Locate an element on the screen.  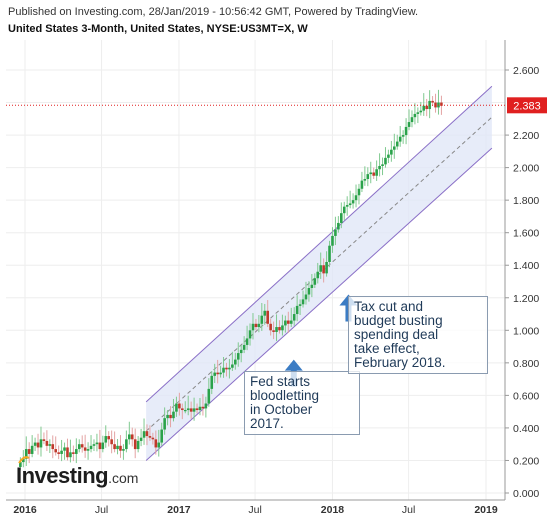
y-tick-label: 0.600 is located at coordinates (526, 396).